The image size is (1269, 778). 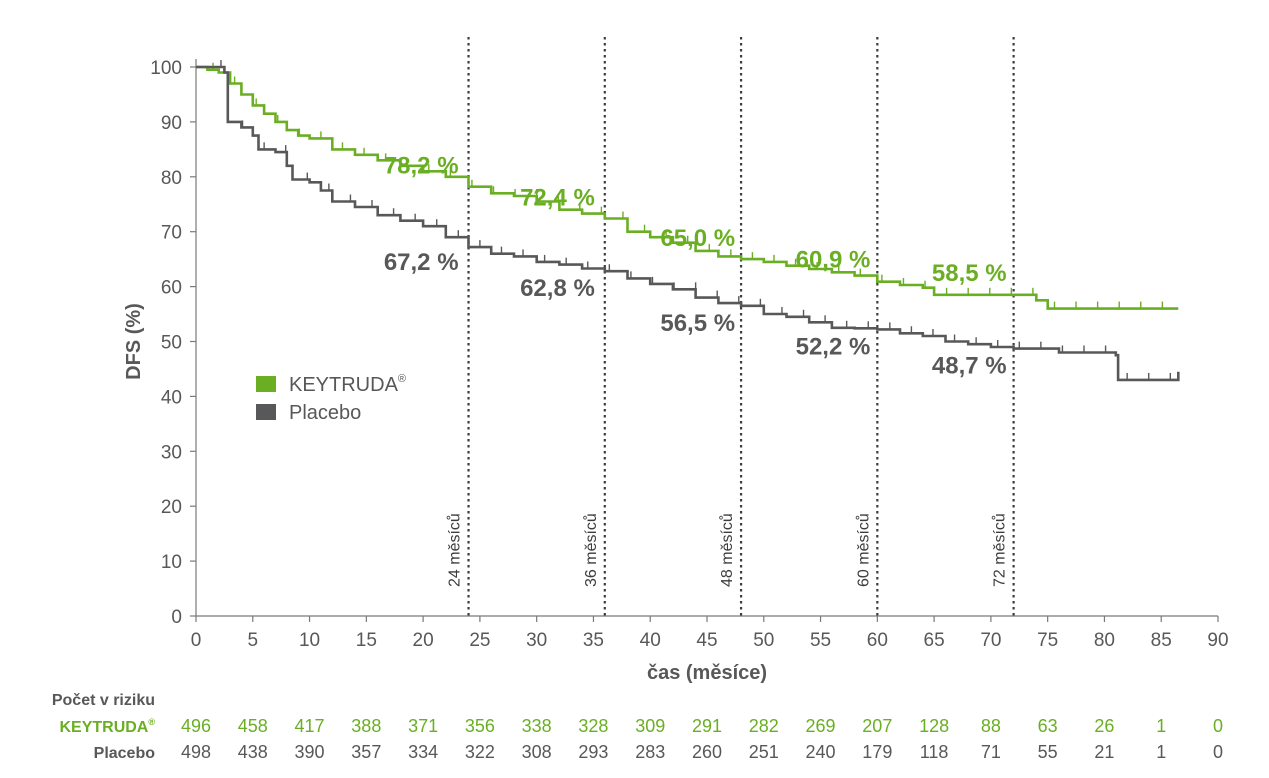 I want to click on x-tick-label: 0, so click(x=196, y=640).